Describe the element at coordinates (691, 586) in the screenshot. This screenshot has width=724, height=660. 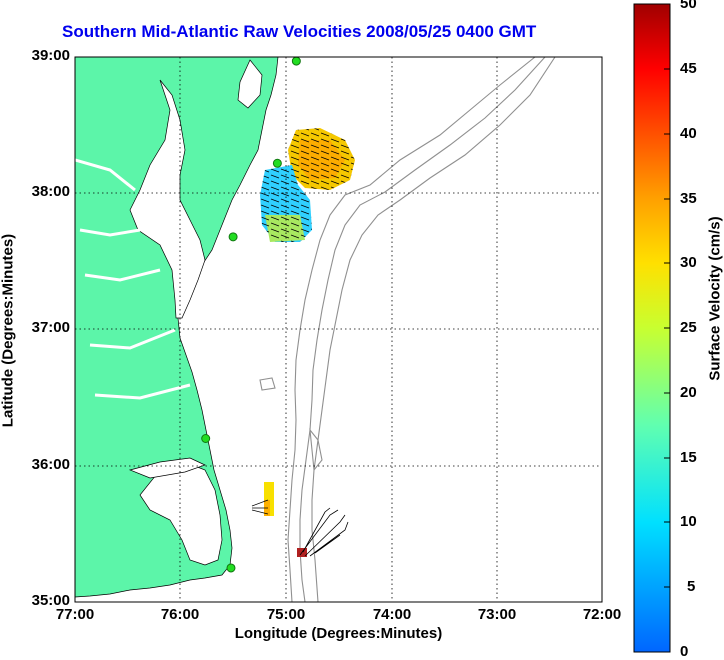
I see `colorbar-tick-label: 5` at that location.